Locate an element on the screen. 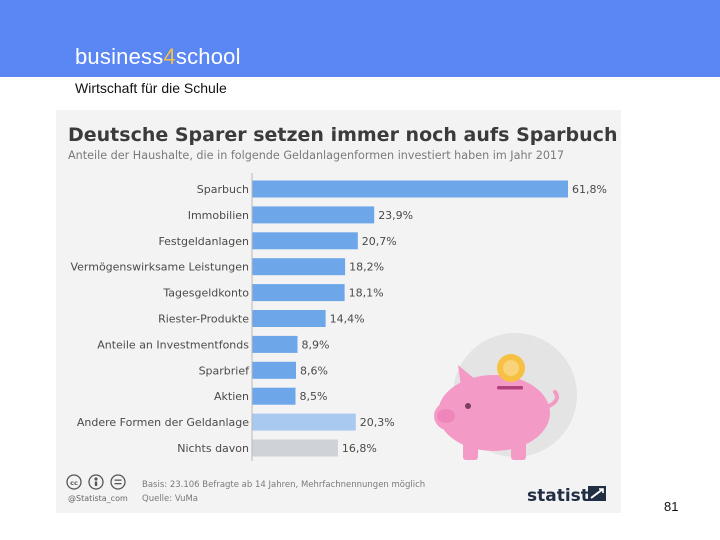 The width and height of the screenshot is (720, 540). category-label: Sparbuch is located at coordinates (223, 189).